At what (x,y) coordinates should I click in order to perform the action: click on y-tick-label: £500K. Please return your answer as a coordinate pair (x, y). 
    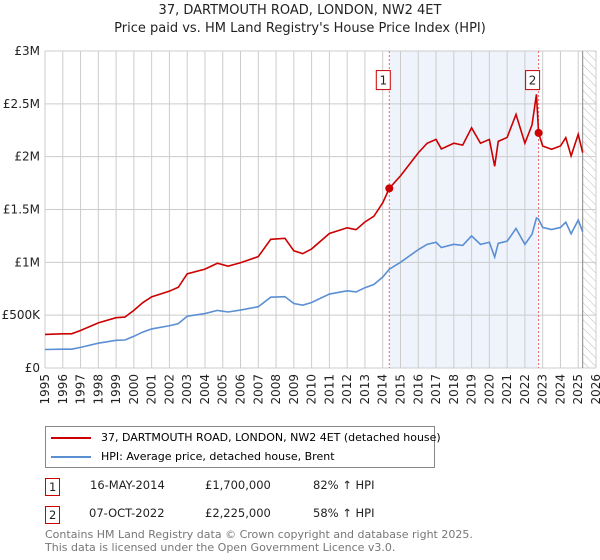
    Looking at the image, I should click on (22, 315).